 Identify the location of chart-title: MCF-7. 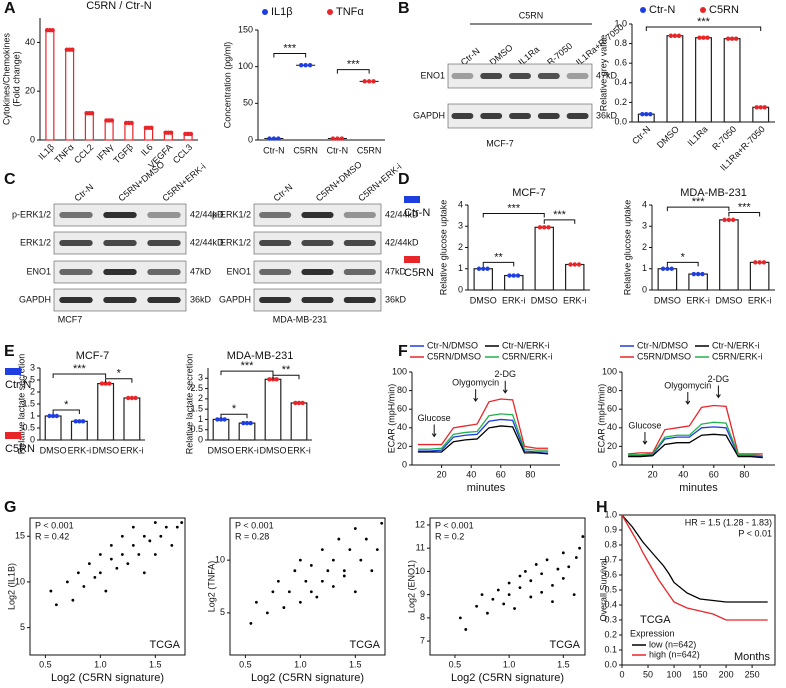
(529, 193).